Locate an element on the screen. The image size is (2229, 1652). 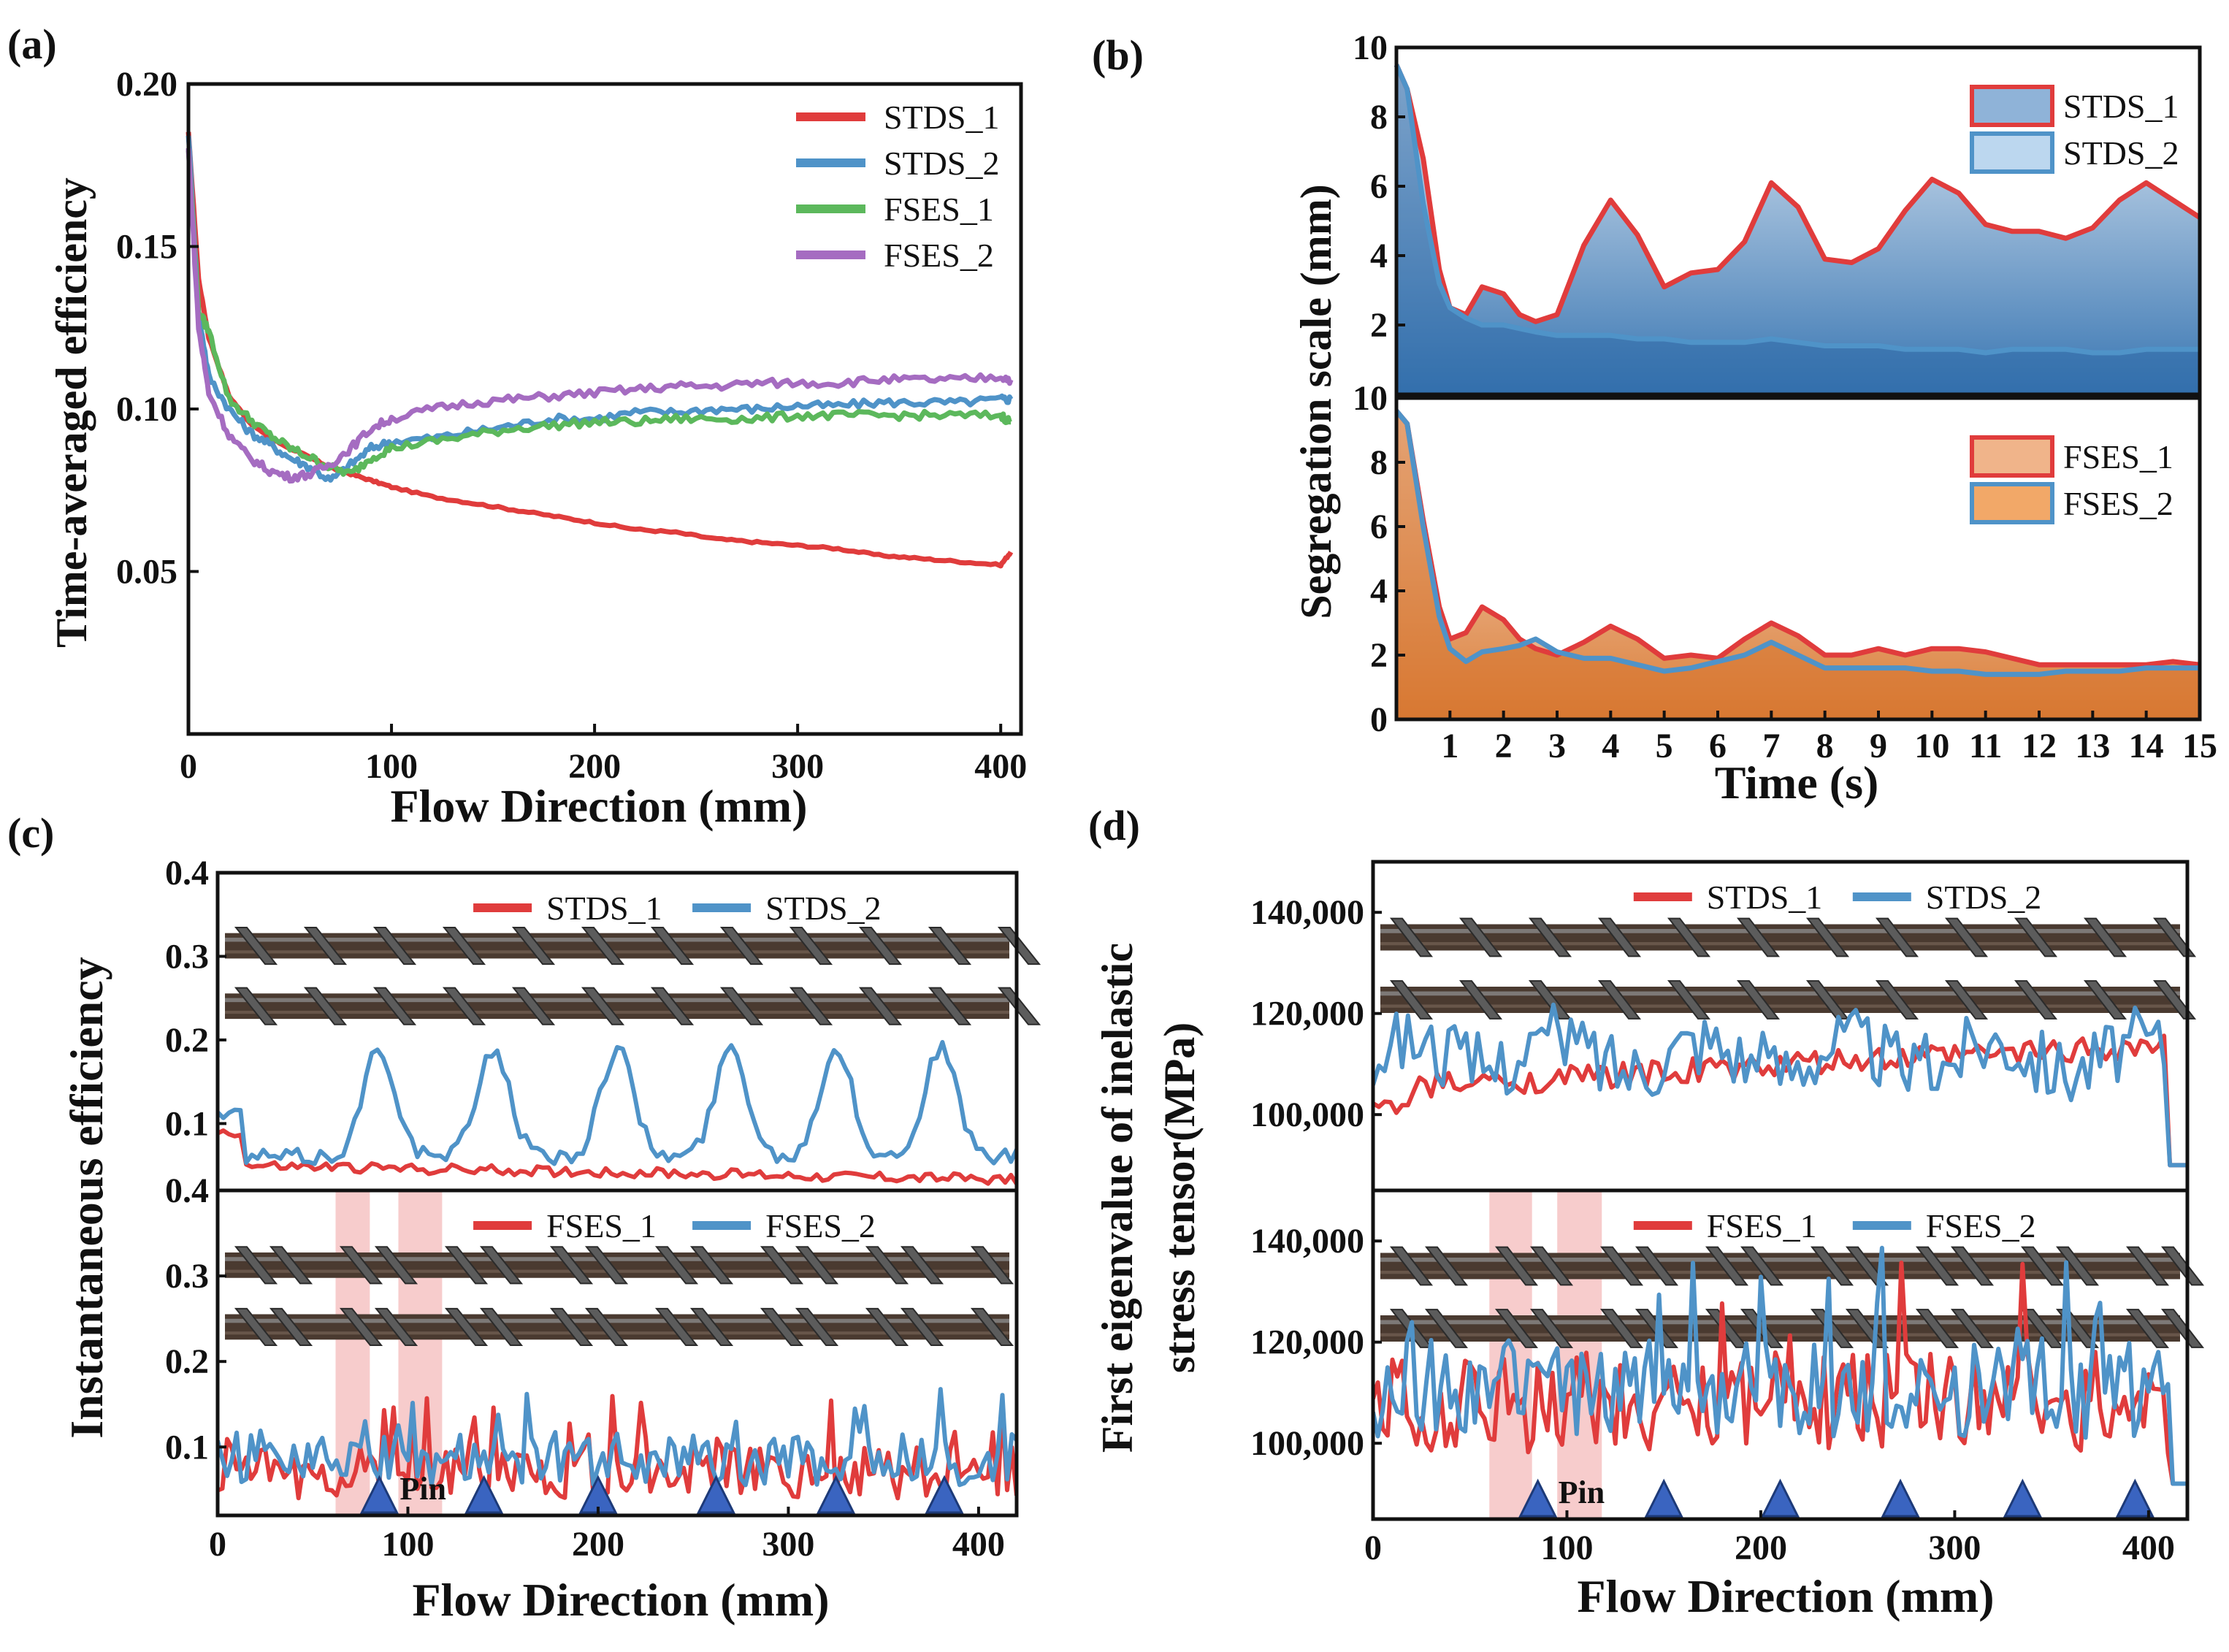
b-xtick-label: 7 is located at coordinates (1771, 746).